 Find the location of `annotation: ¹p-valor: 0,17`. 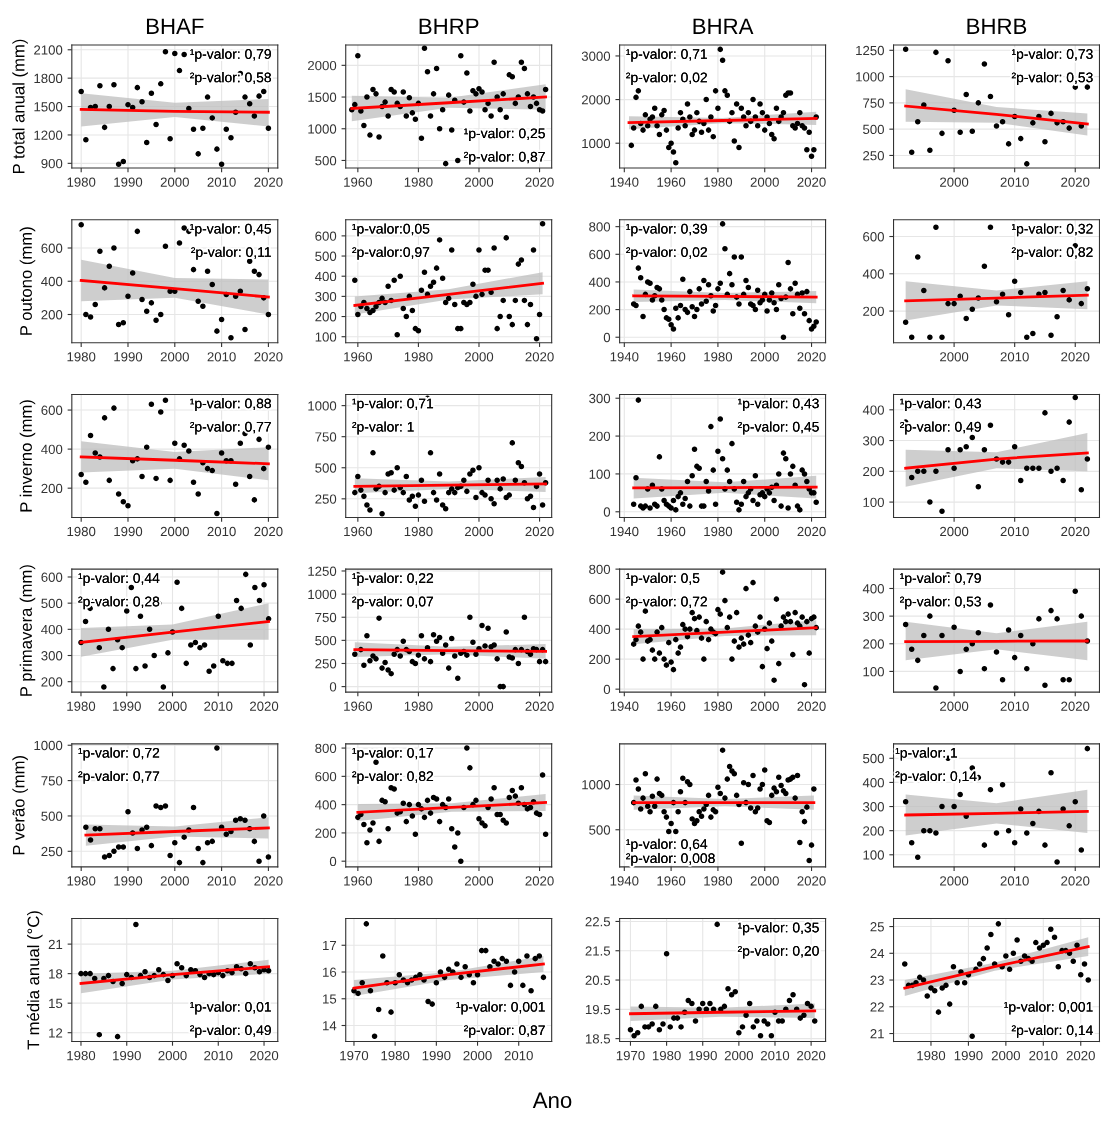

annotation: ¹p-valor: 0,17 is located at coordinates (393, 754).